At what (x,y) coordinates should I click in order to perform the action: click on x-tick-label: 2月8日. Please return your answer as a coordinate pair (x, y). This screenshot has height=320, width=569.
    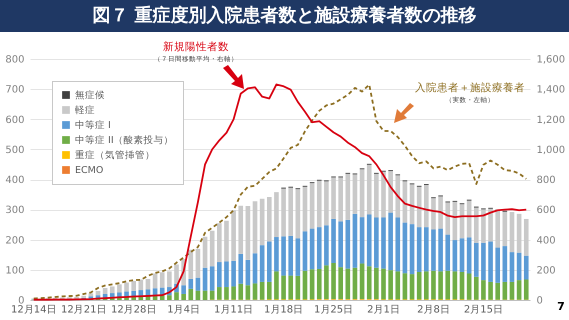
    Looking at the image, I should click on (433, 310).